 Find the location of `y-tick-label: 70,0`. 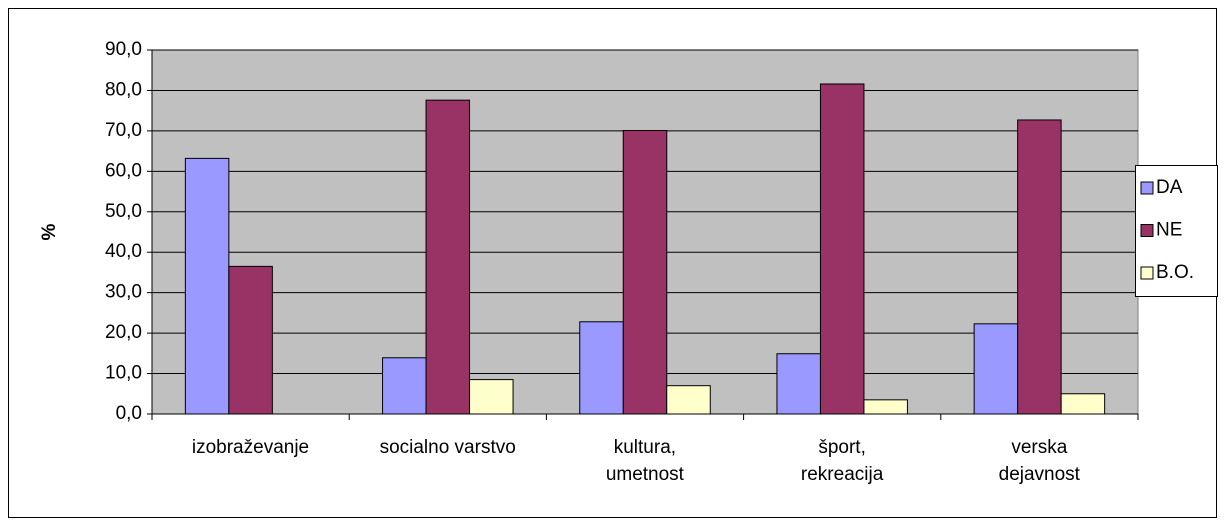

y-tick-label: 70,0 is located at coordinates (123, 130).